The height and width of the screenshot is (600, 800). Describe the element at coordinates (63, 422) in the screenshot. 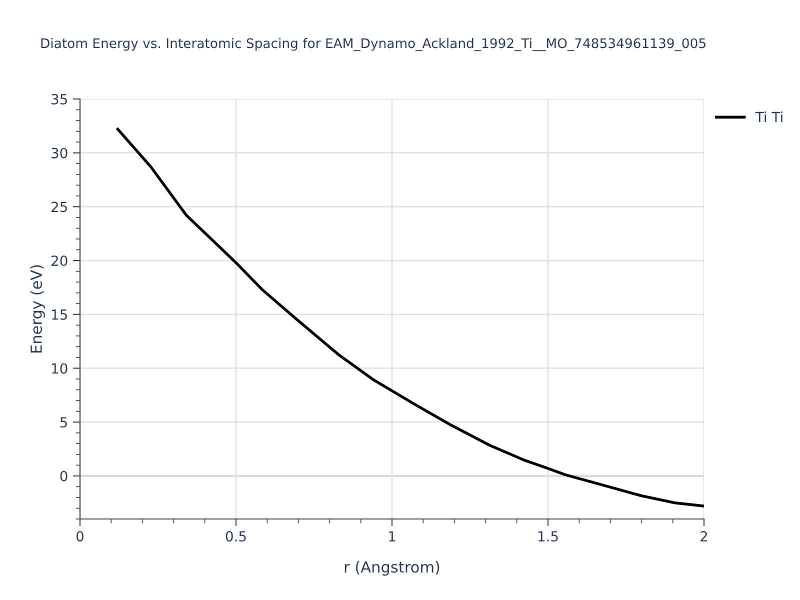

I see `y-tick-label: 5` at that location.